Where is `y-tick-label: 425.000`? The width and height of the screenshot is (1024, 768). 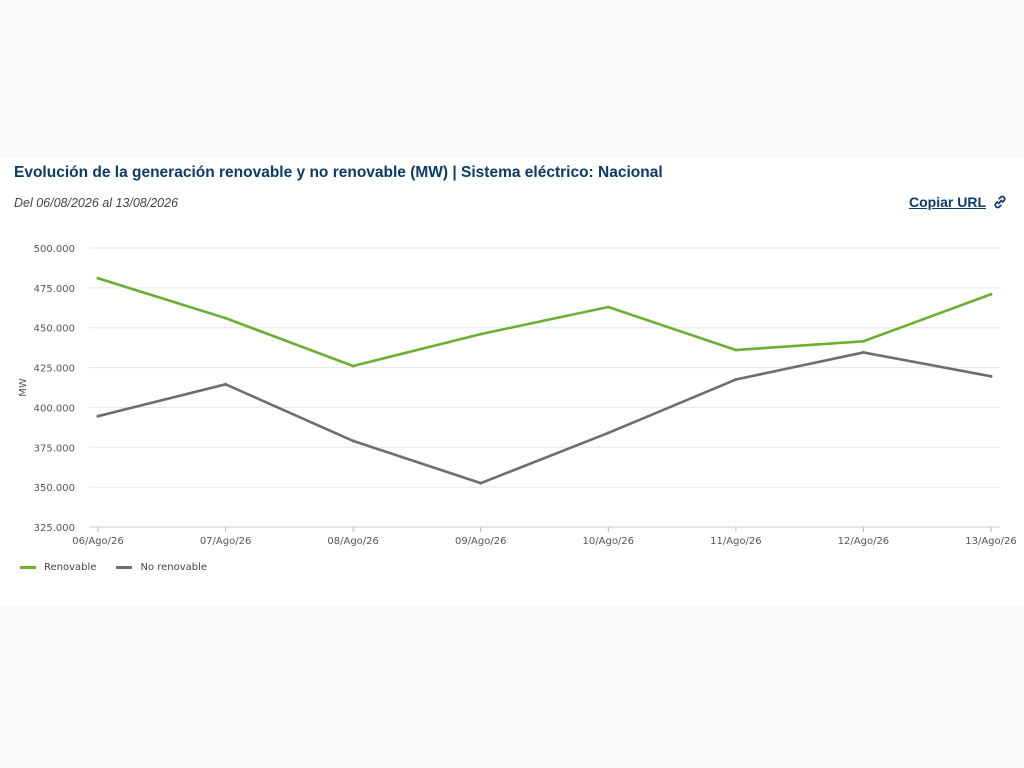
y-tick-label: 425.000 is located at coordinates (54, 369).